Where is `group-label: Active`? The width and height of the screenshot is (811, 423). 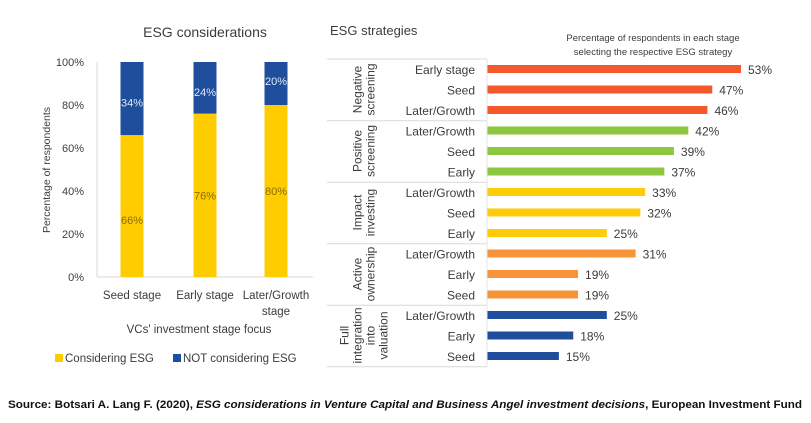 group-label: Active is located at coordinates (358, 273).